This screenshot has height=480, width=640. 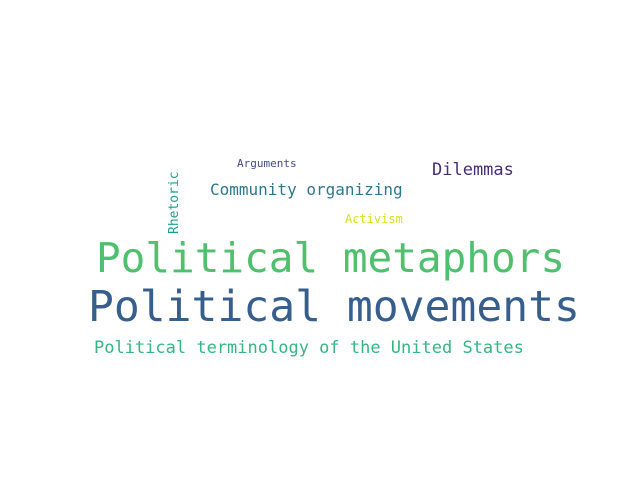 What do you see at coordinates (330, 258) in the screenshot?
I see `word-political-metaphors: Political metaphors` at bounding box center [330, 258].